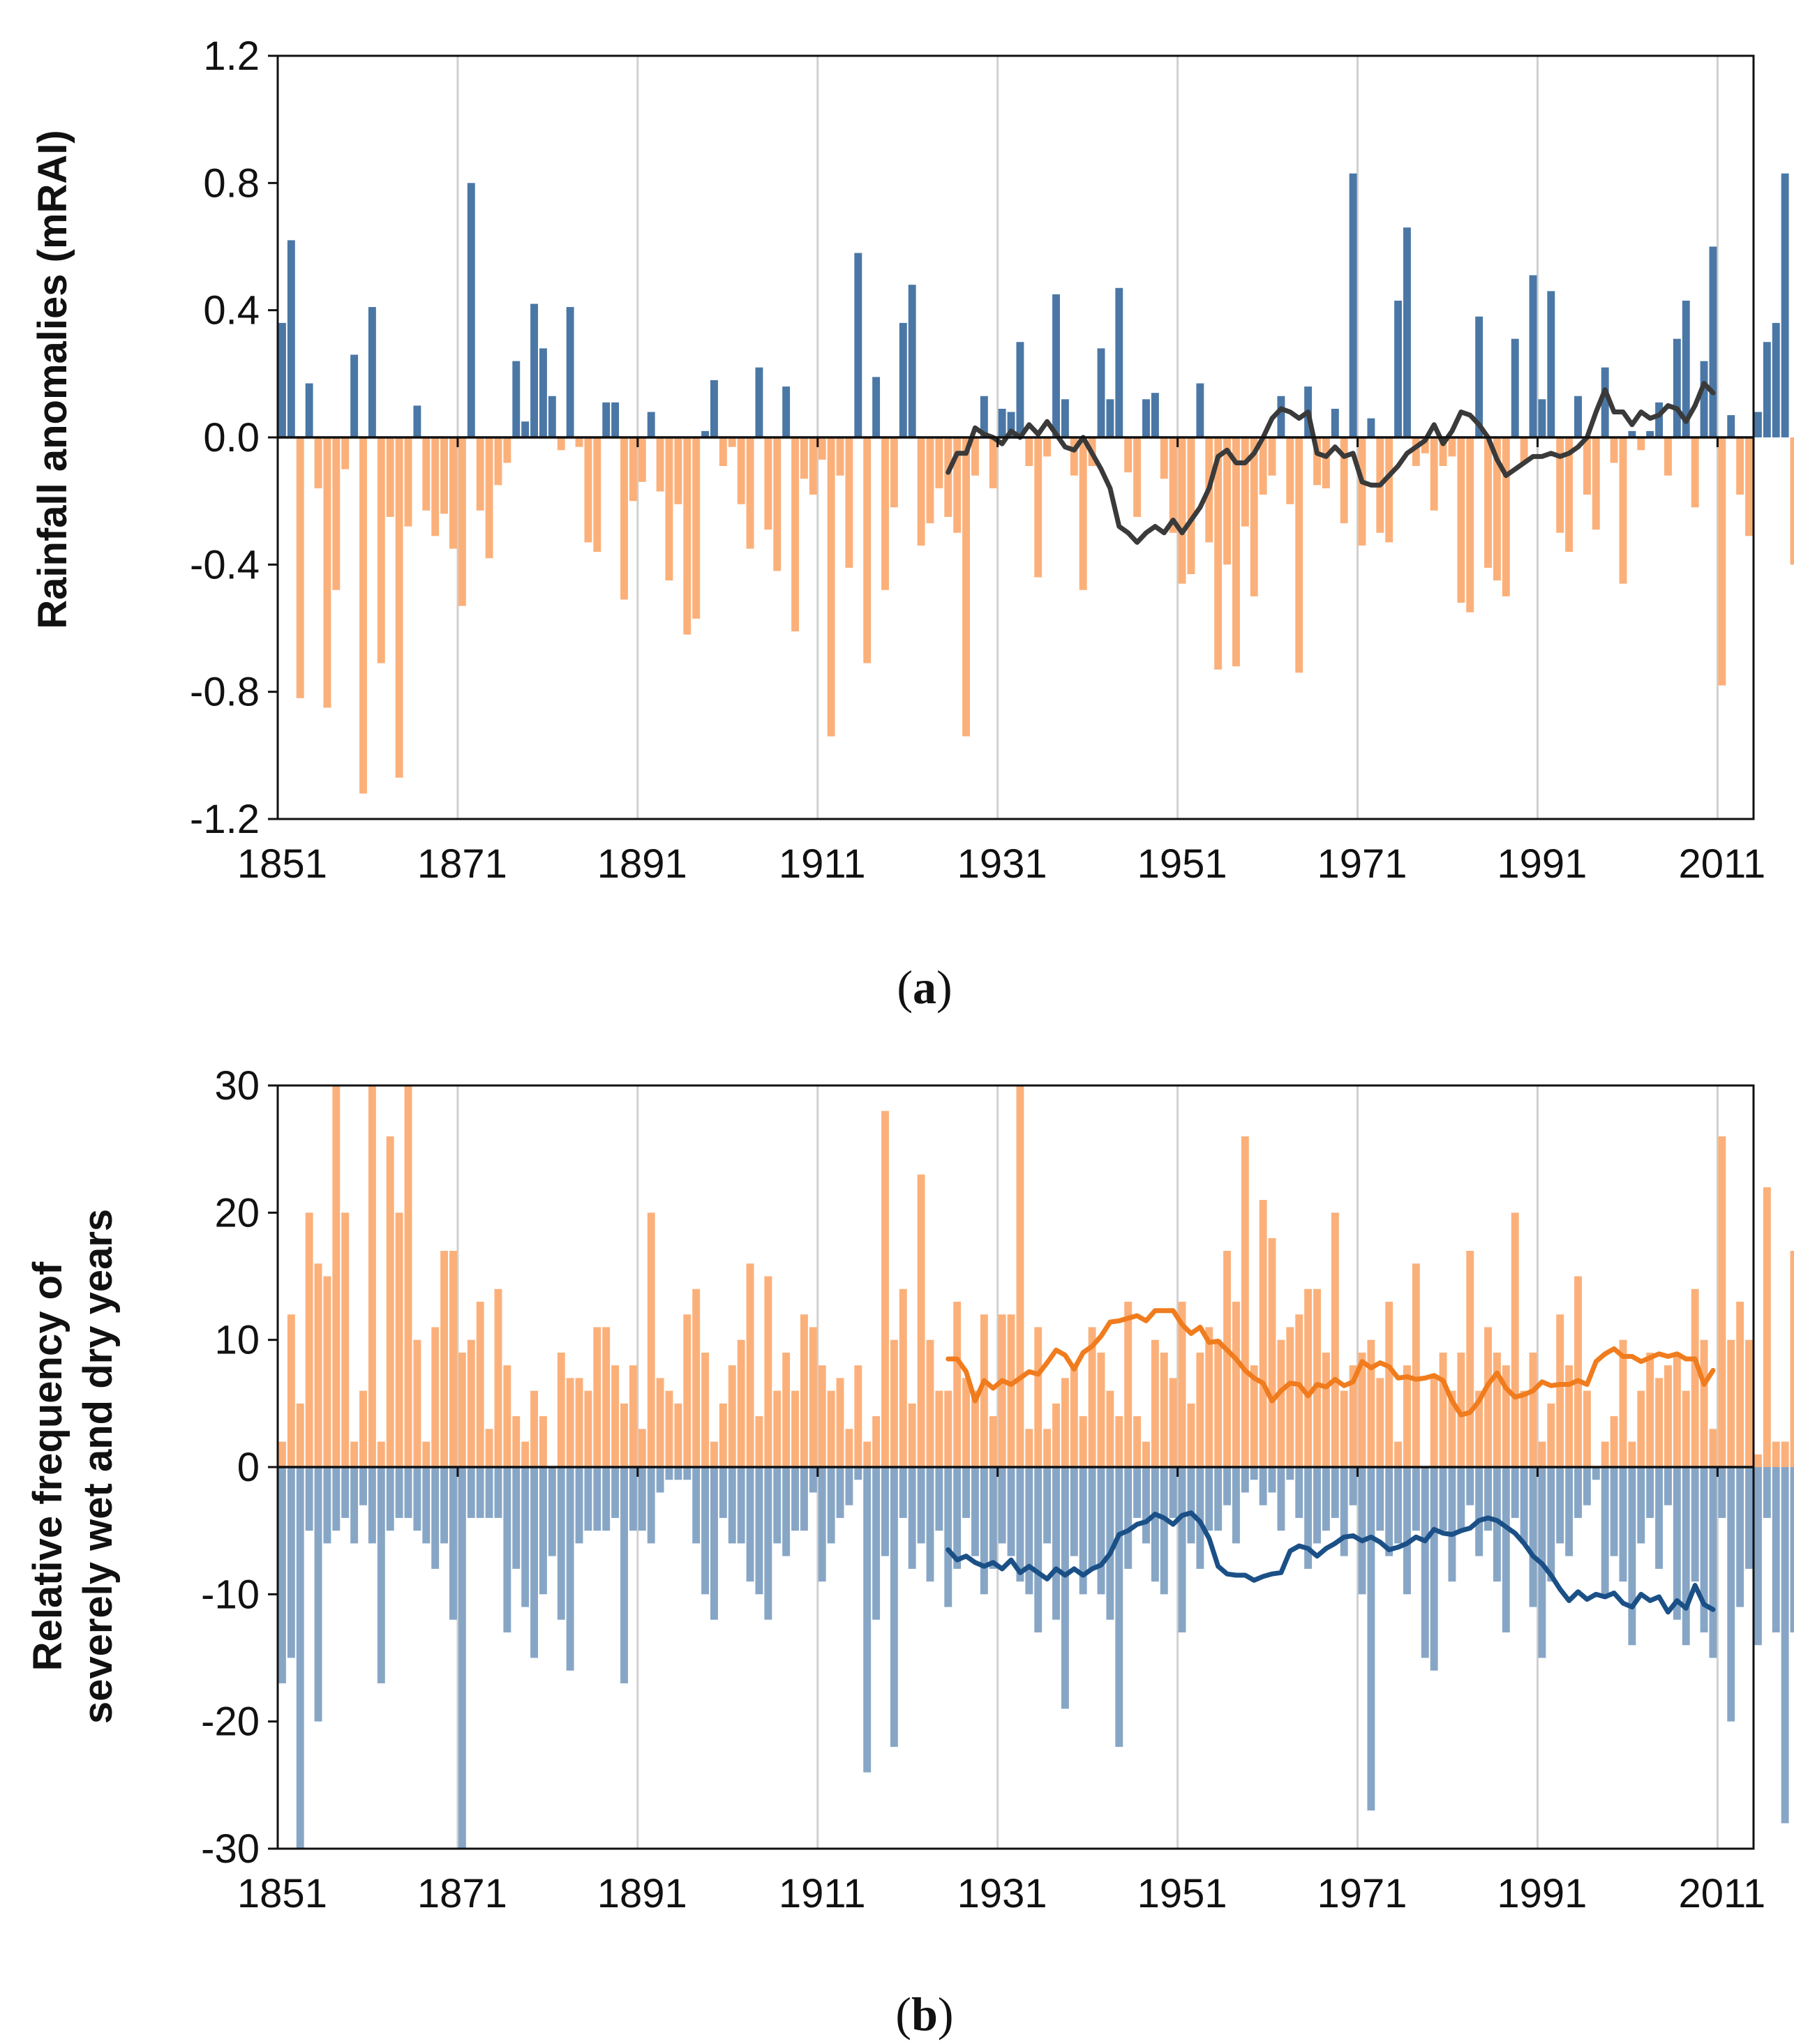 This screenshot has height=2044, width=1794. I want to click on bar-mrai-1930, so click(993, 462).